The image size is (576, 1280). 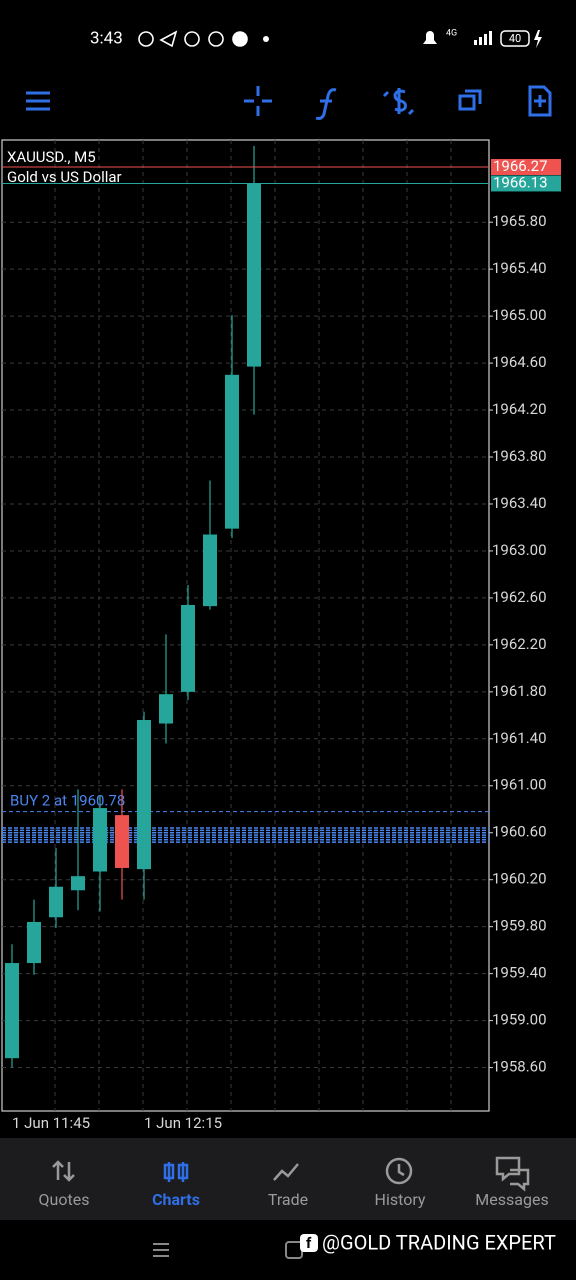 What do you see at coordinates (519, 362) in the screenshot?
I see `y-tick-label: 1964.60` at bounding box center [519, 362].